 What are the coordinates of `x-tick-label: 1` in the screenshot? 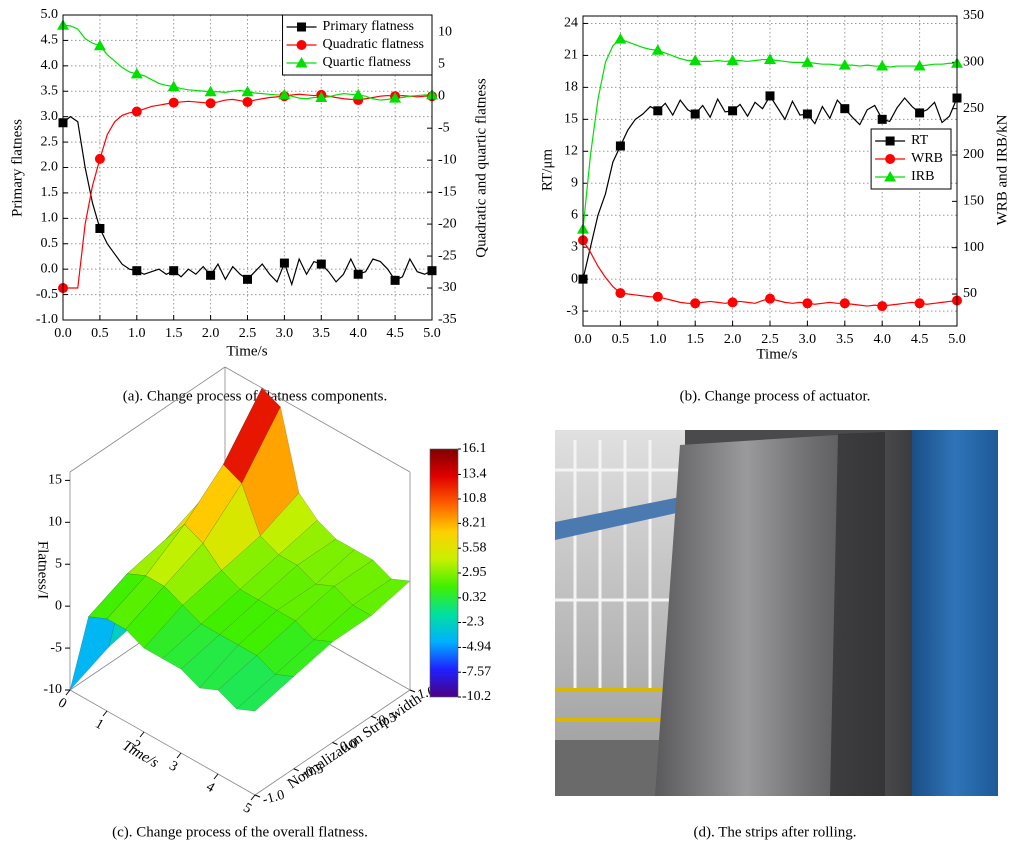 It's located at (99, 725).